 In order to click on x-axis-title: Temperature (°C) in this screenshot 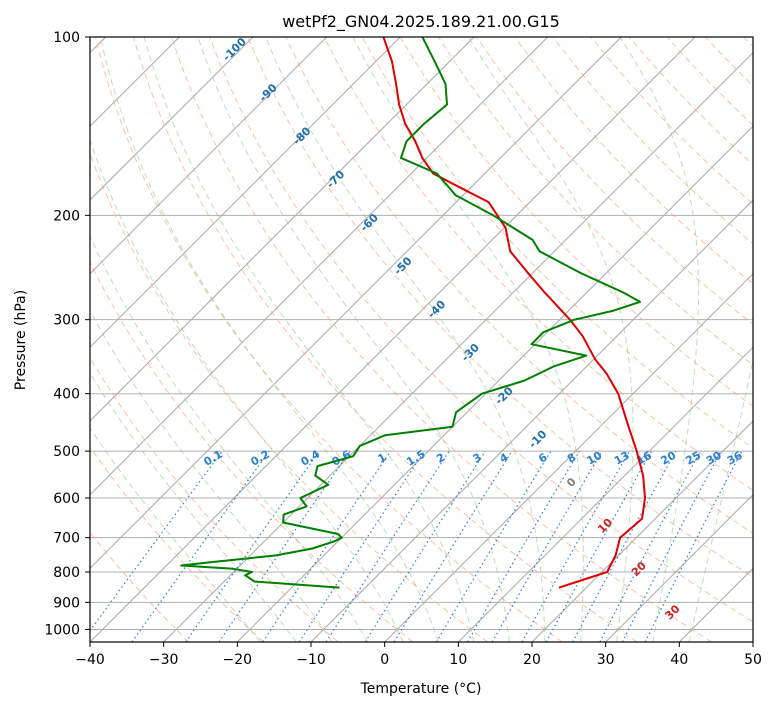, I will do `click(421, 689)`.